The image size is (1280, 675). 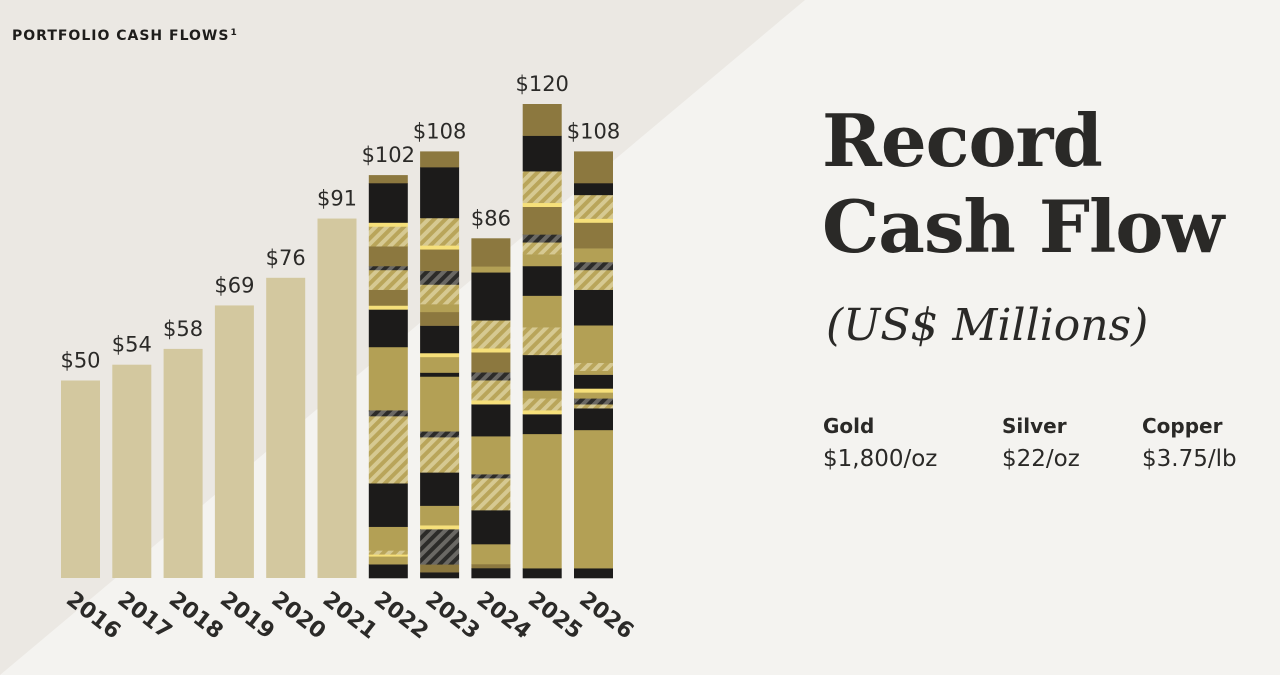 I want to click on value-label-2023: $108, so click(x=439, y=131).